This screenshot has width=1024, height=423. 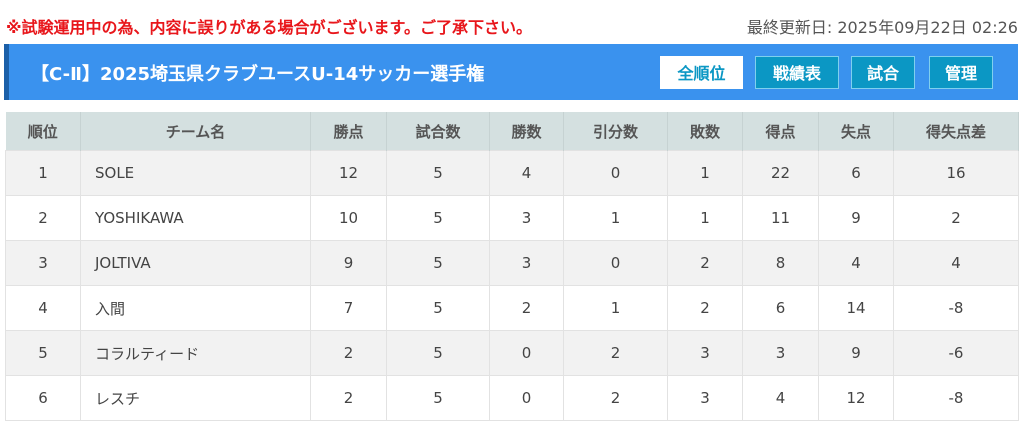 I want to click on column-header: 敗数, so click(x=705, y=131).